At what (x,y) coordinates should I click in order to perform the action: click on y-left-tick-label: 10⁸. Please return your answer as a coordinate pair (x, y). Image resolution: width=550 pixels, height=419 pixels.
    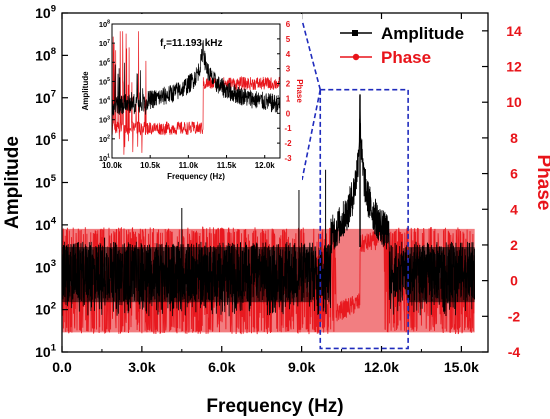
    Looking at the image, I should click on (45, 54).